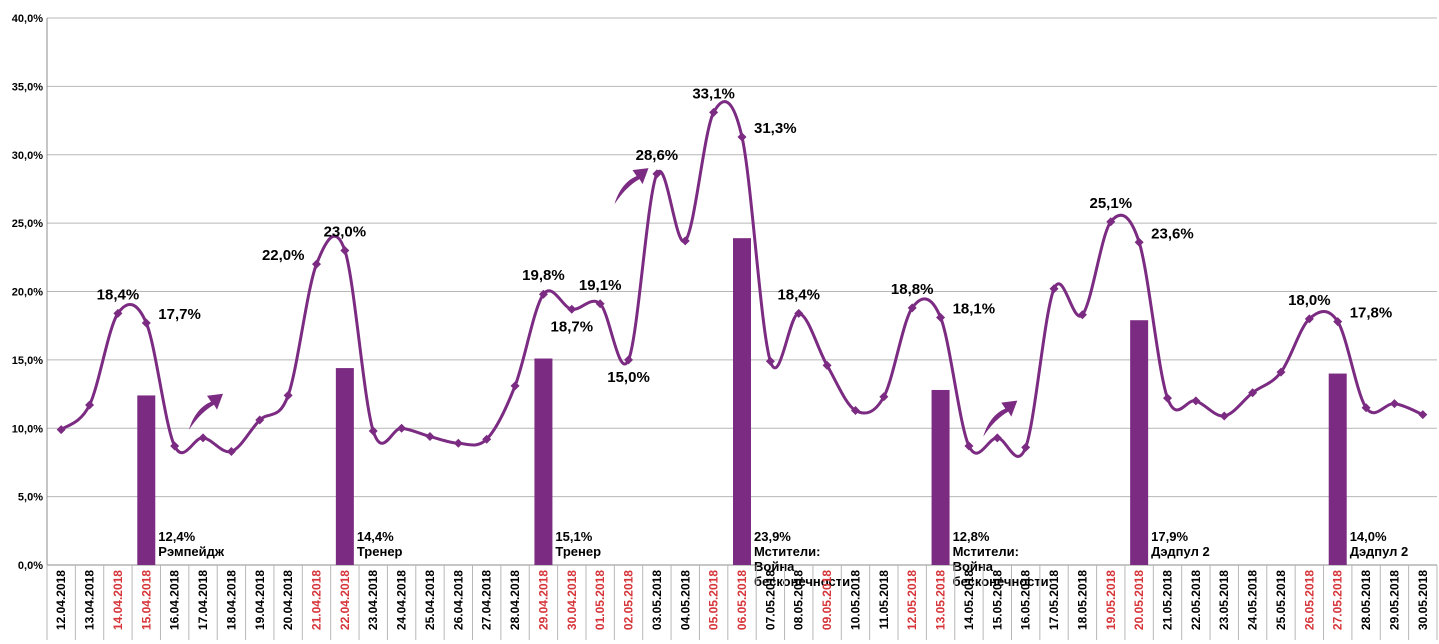  What do you see at coordinates (515, 600) in the screenshot?
I see `x-tick-label: 28.04.2018` at bounding box center [515, 600].